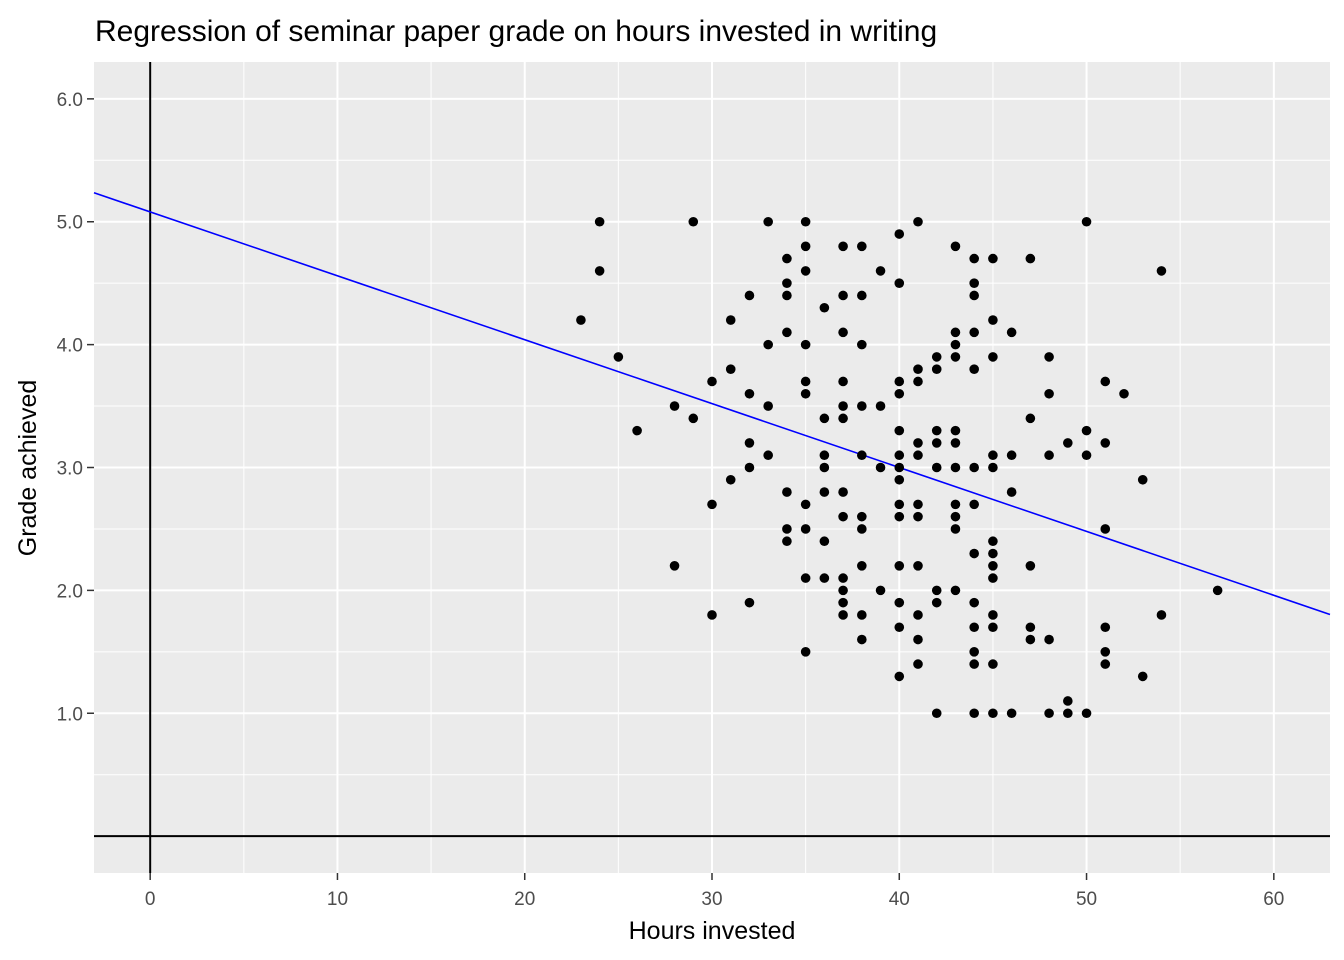  I want to click on y-tick-label: 5.0, so click(70, 223).